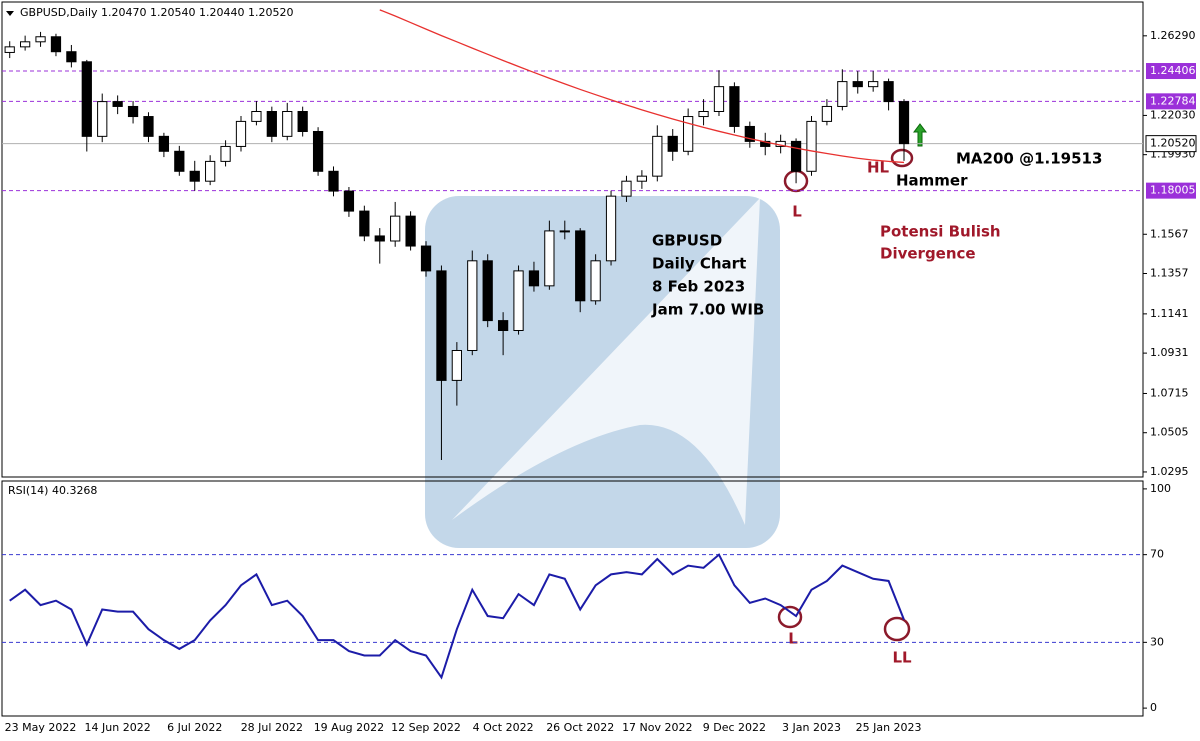 This screenshot has width=1200, height=741. I want to click on y-tick-label: 30, so click(1157, 641).